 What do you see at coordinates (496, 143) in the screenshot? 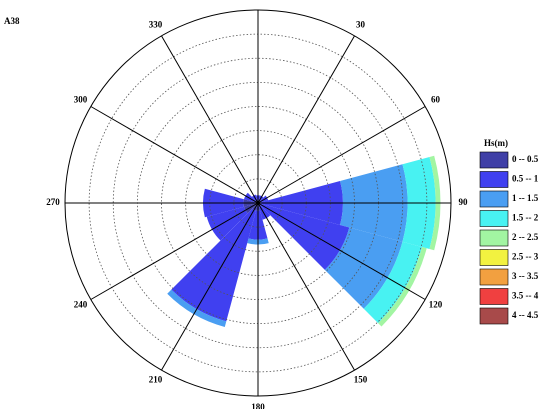
I see `legend-title: Hs(m)` at bounding box center [496, 143].